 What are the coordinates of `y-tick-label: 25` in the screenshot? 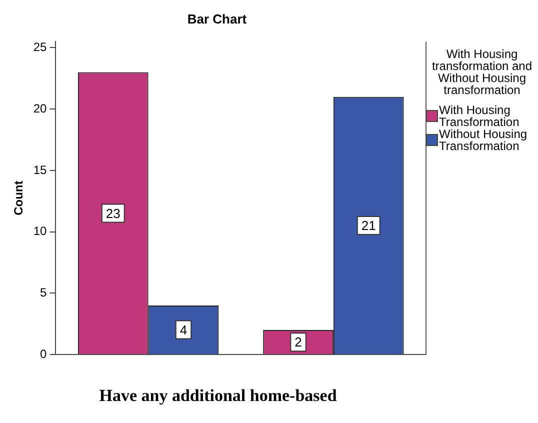 It's located at (40, 47).